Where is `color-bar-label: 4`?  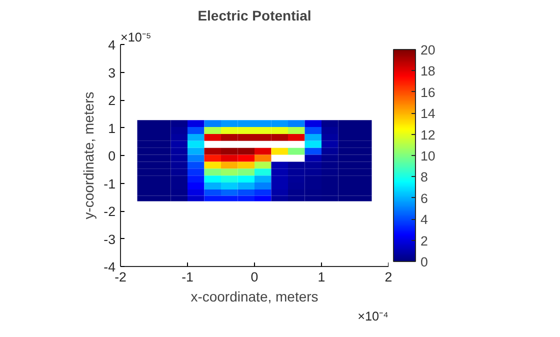 color-bar-label: 4 is located at coordinates (424, 220).